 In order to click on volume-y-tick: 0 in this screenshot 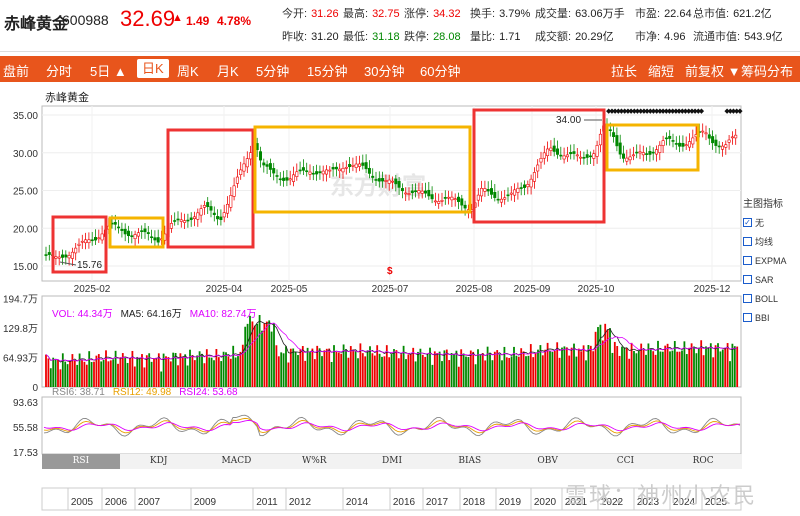, I will do `click(35, 388)`.